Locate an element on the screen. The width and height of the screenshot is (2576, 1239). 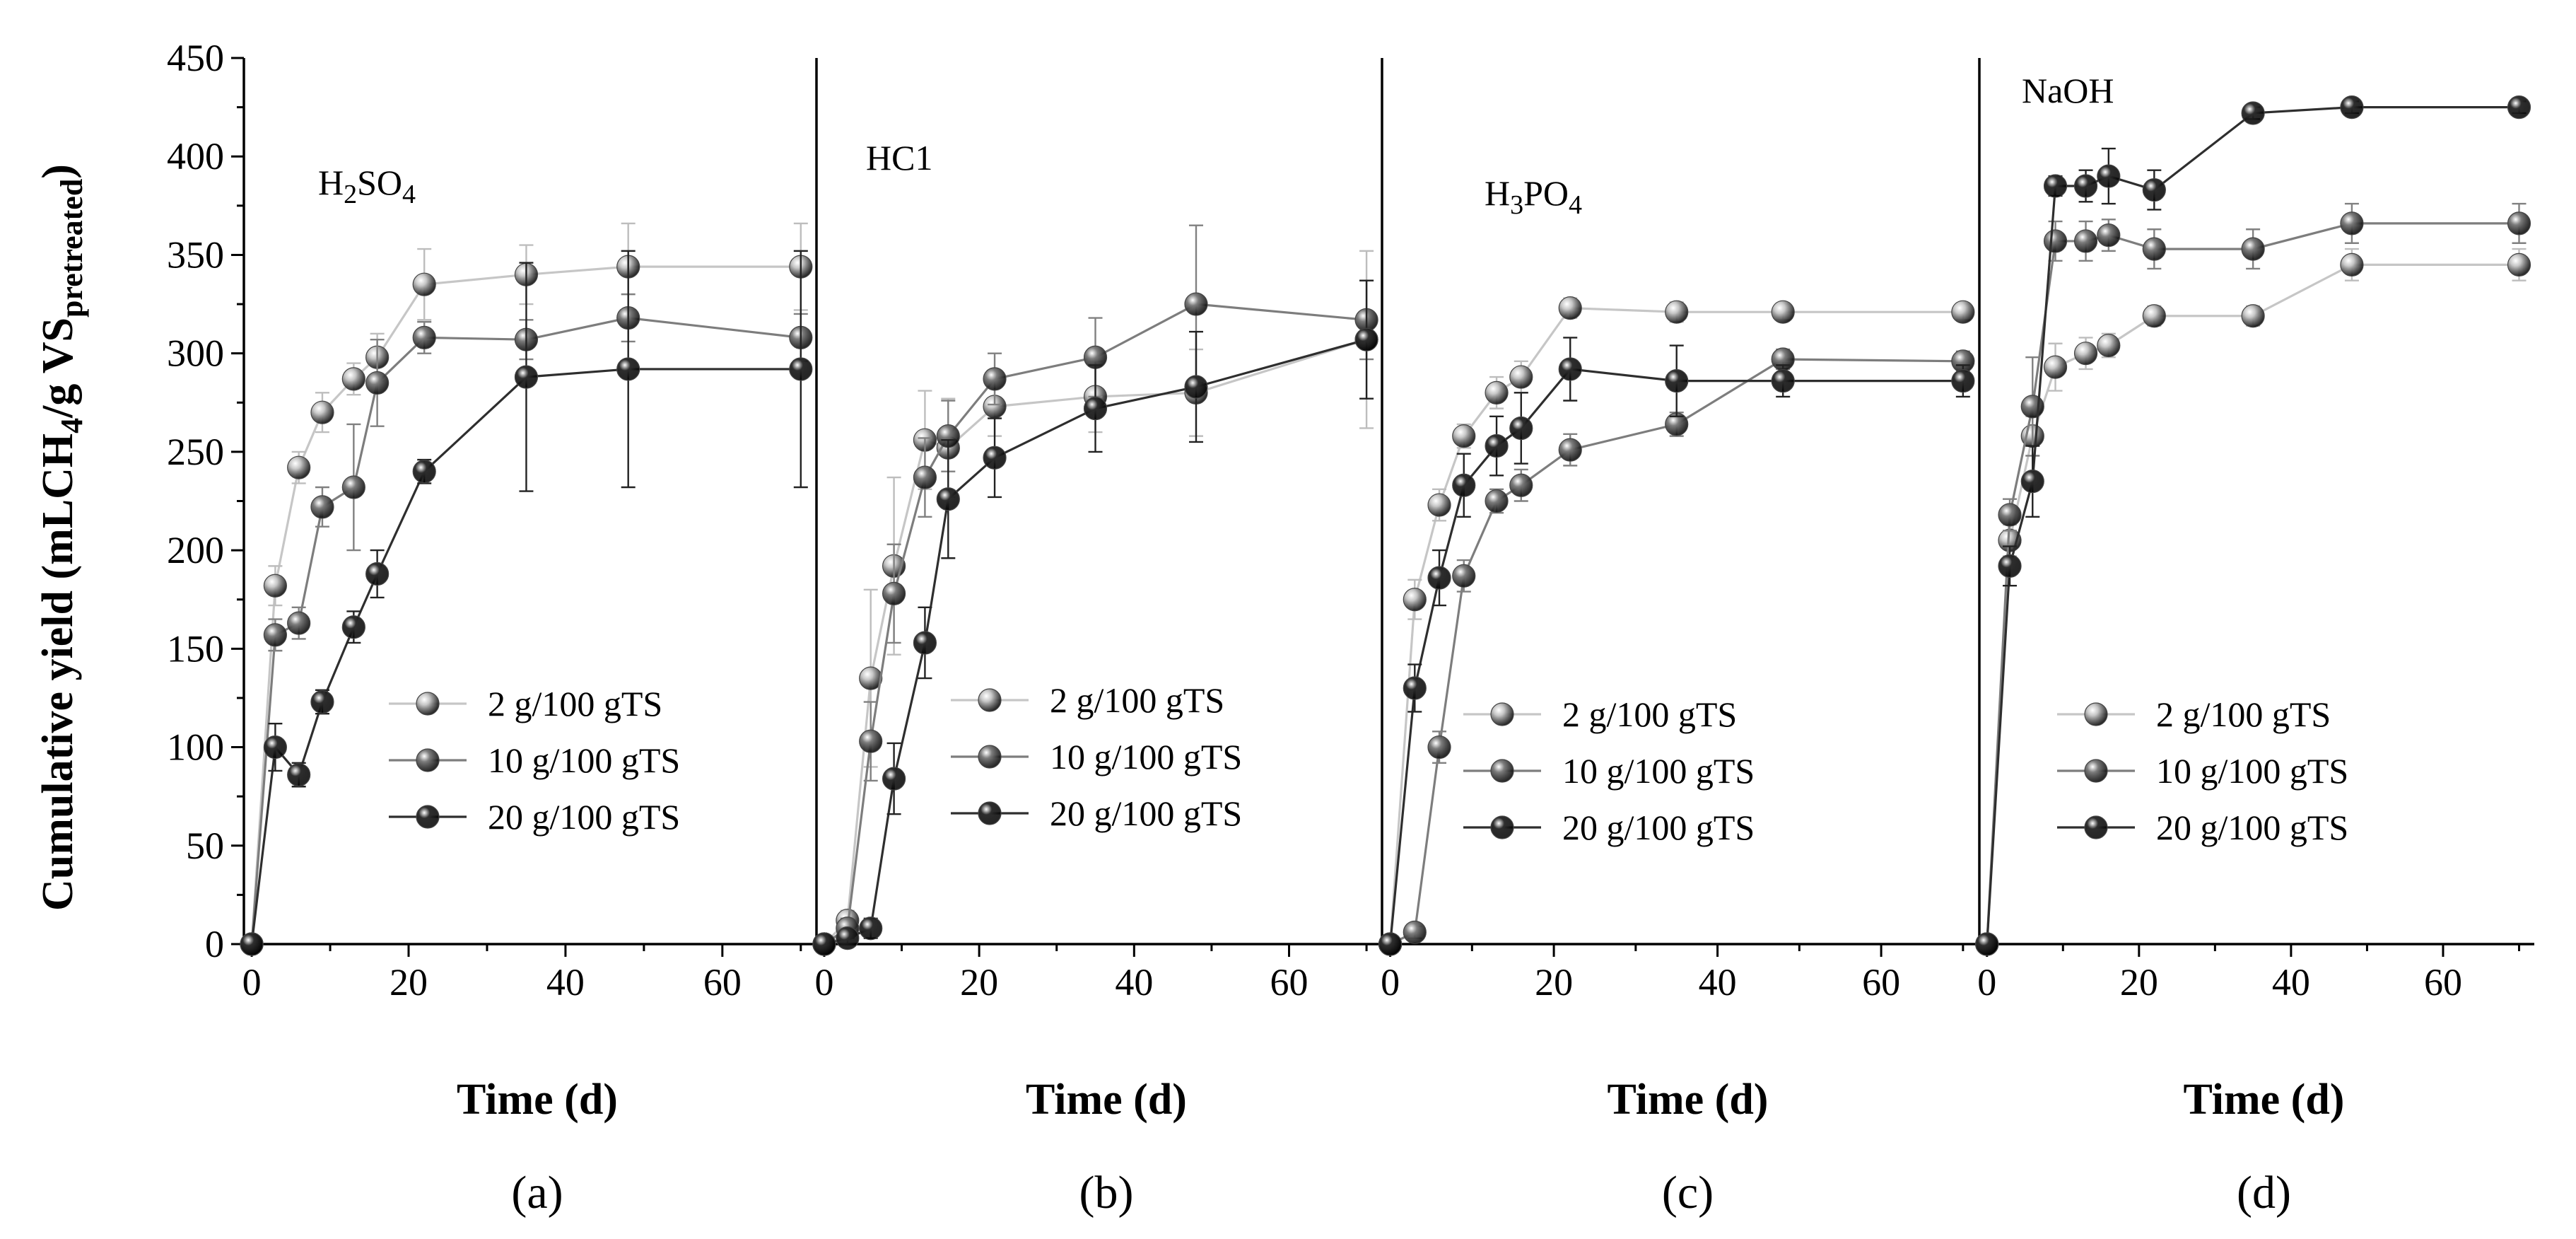
y-tick-label: 450 is located at coordinates (196, 58).